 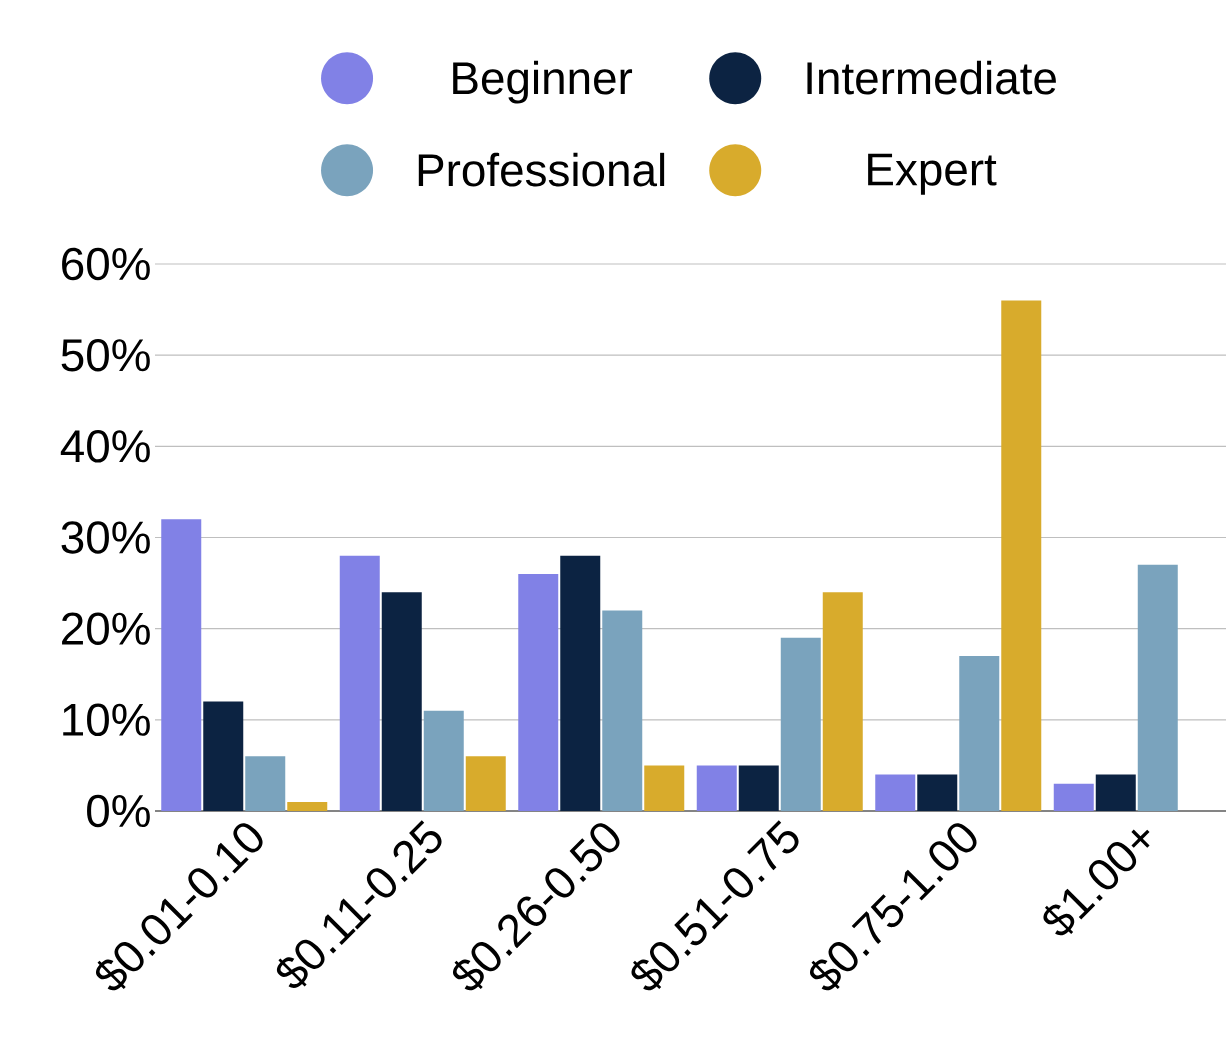 What do you see at coordinates (541, 169) in the screenshot?
I see `legend-label: Professional` at bounding box center [541, 169].